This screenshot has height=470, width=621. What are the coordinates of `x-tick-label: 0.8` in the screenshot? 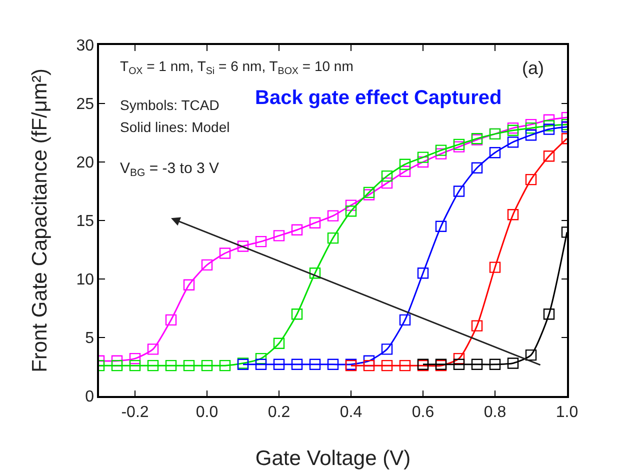 It's located at (495, 412).